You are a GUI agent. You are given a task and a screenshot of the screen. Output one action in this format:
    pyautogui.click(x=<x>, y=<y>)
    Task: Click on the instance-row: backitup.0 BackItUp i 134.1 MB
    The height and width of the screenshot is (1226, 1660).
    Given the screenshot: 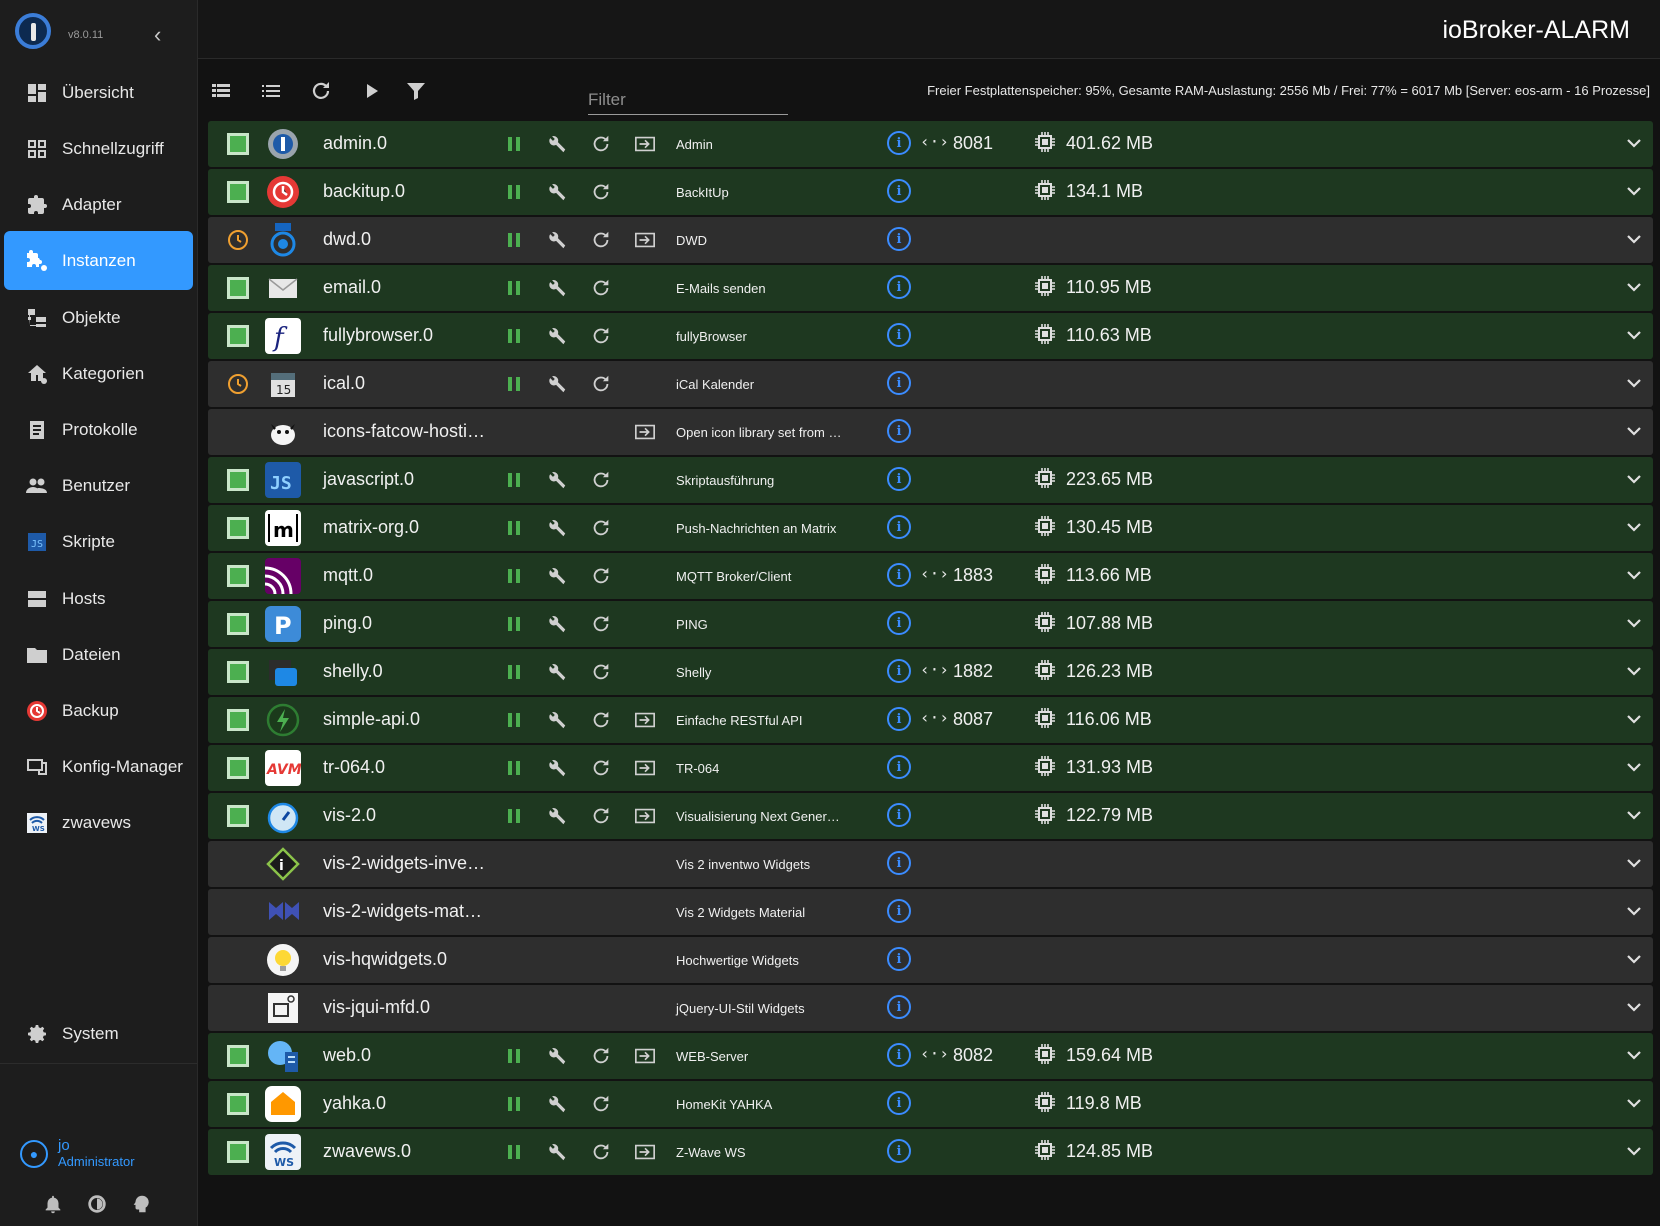 What is the action you would take?
    pyautogui.click(x=930, y=192)
    